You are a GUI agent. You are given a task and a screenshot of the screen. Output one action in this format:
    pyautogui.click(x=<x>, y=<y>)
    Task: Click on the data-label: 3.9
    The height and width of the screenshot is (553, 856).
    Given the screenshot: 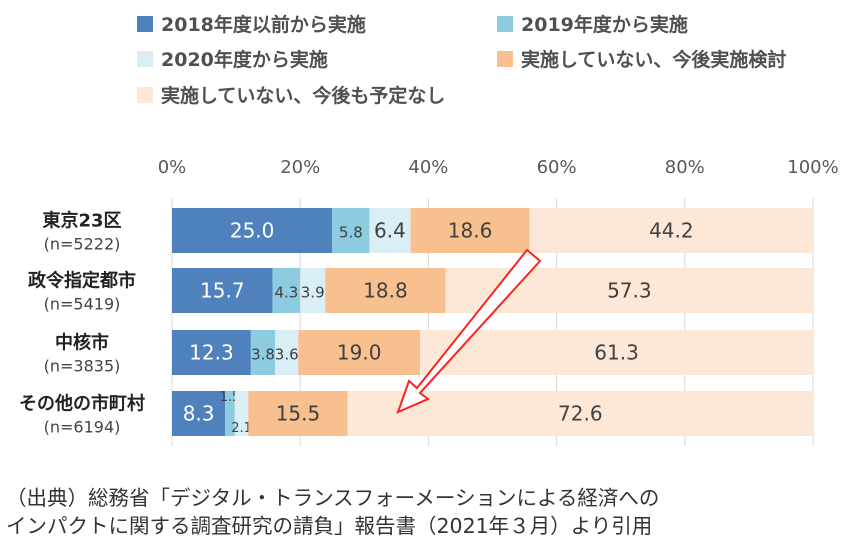 What is the action you would take?
    pyautogui.click(x=313, y=293)
    